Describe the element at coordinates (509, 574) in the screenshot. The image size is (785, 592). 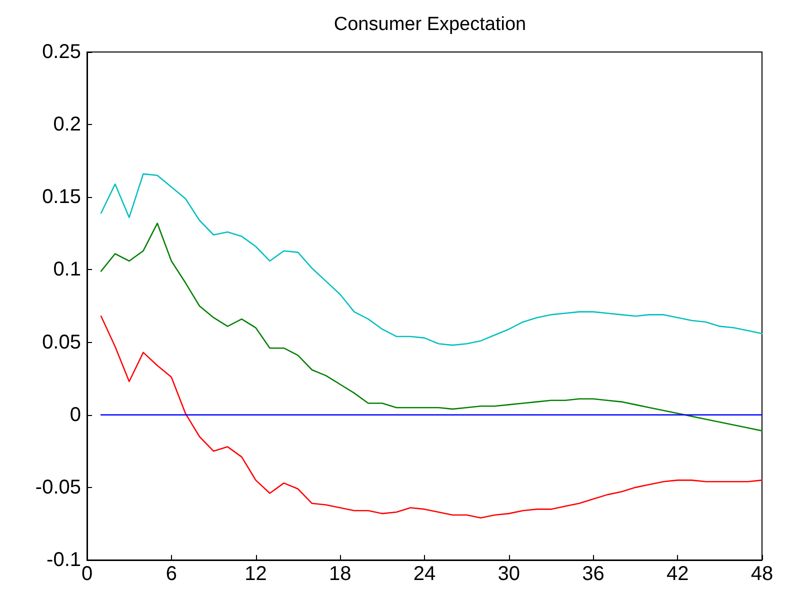
I see `x-tick-label: 30` at that location.